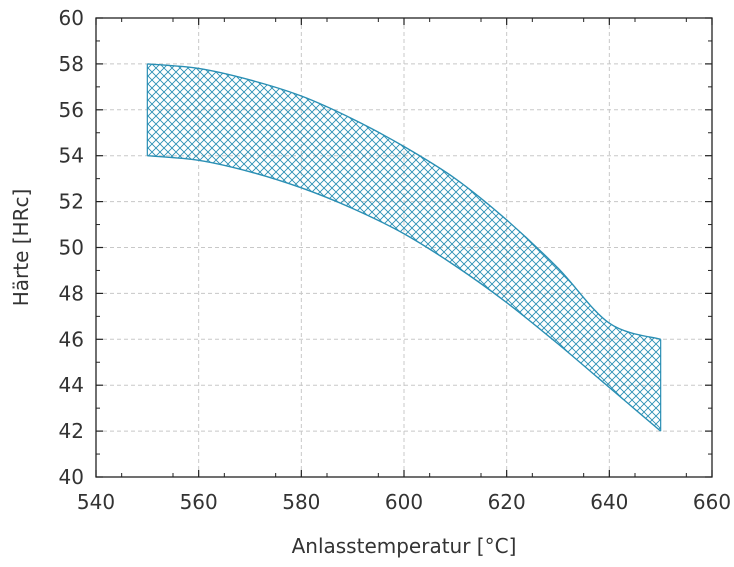 This screenshot has width=734, height=567. Describe the element at coordinates (712, 502) in the screenshot. I see `x-tick-label: 660` at that location.